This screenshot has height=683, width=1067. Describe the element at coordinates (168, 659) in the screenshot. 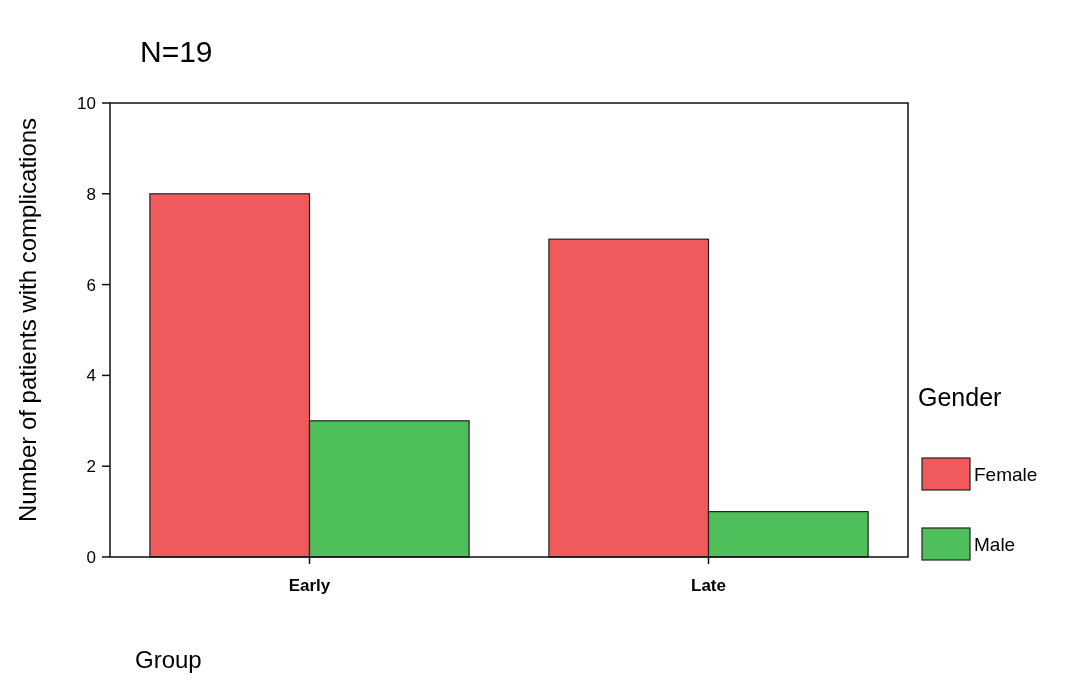

I see `x-axis-title: Group` at that location.